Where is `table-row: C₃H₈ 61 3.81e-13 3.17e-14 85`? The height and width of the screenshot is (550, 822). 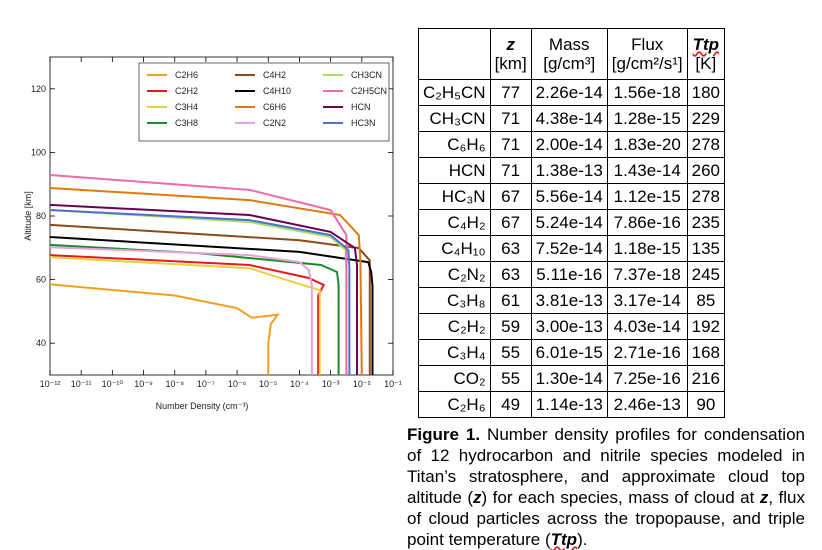
table-row: C₃H₈ 61 3.81e-13 3.17e-14 85 is located at coordinates (572, 300).